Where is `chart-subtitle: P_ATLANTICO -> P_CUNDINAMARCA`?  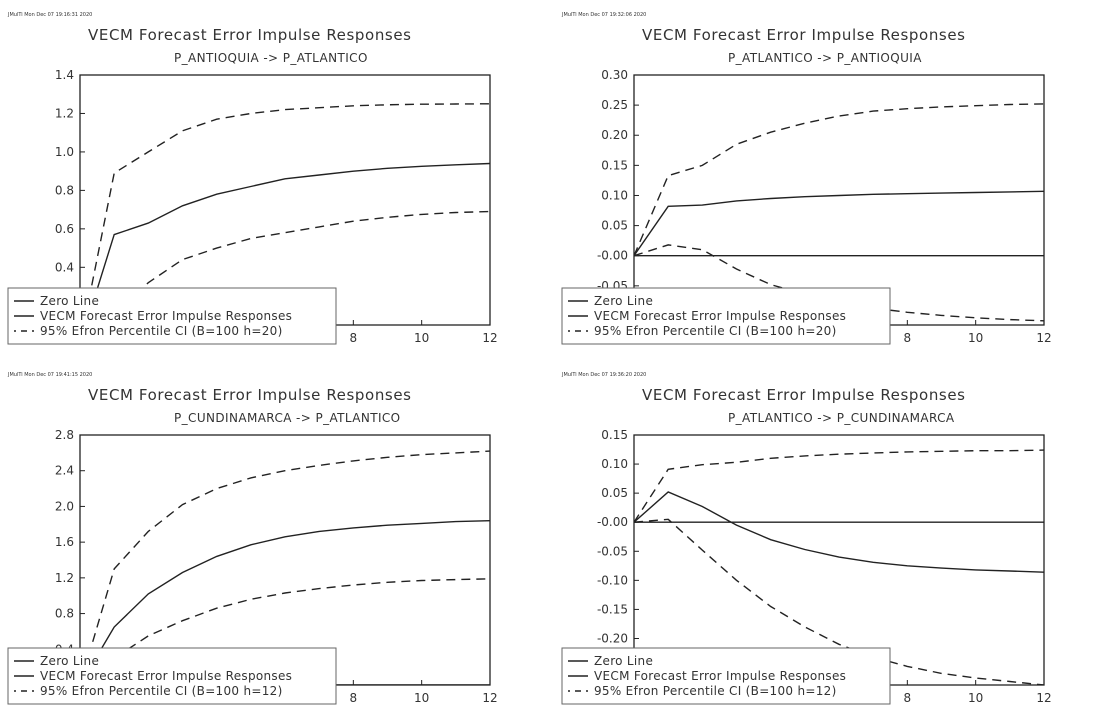
chart-subtitle: P_ATLANTICO -> P_CUNDINAMARCA is located at coordinates (841, 418).